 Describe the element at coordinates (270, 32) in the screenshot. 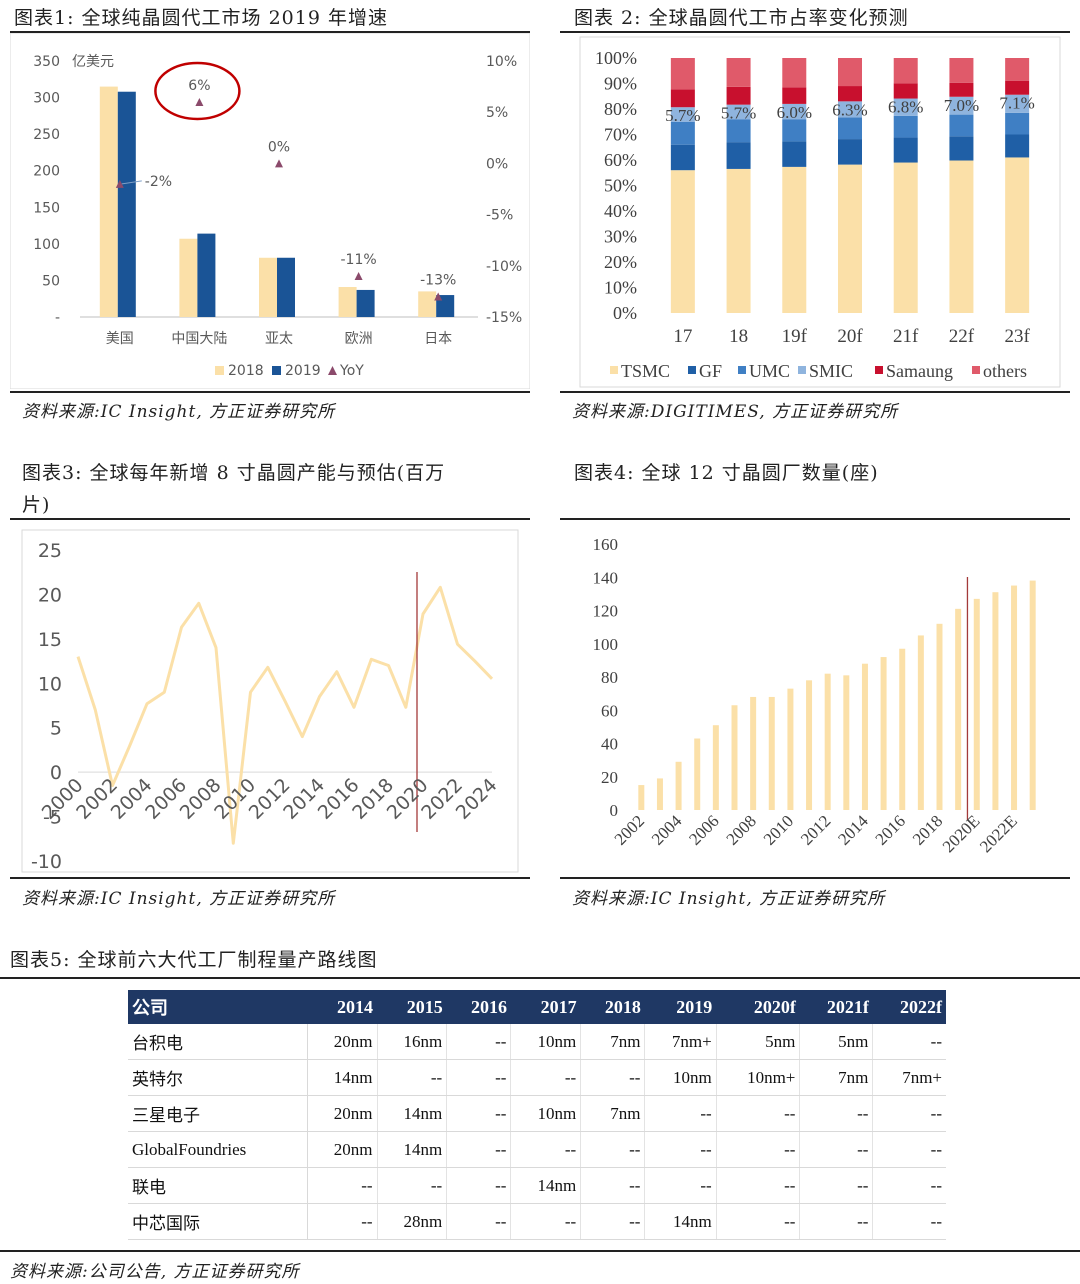

I see `fig1-top-rule` at that location.